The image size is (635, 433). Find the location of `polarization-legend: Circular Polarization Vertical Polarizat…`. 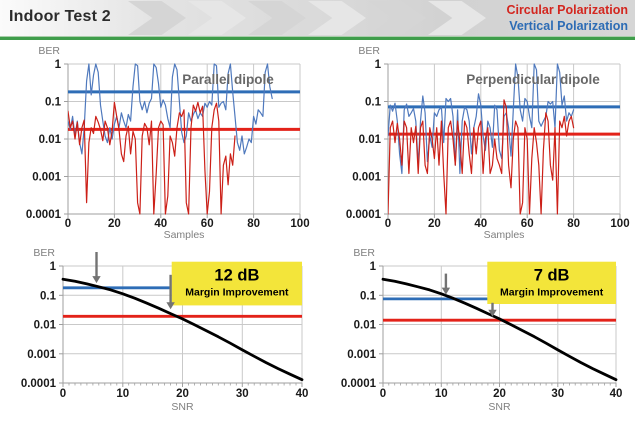

polarization-legend: Circular Polarization Vertical Polarizat… is located at coordinates (567, 18).